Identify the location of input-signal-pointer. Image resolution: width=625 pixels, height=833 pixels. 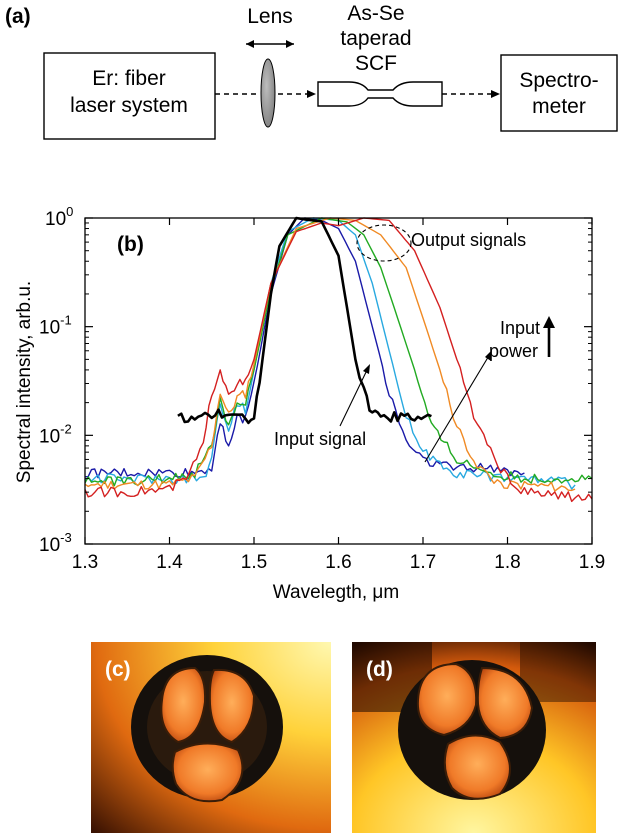
(354, 397).